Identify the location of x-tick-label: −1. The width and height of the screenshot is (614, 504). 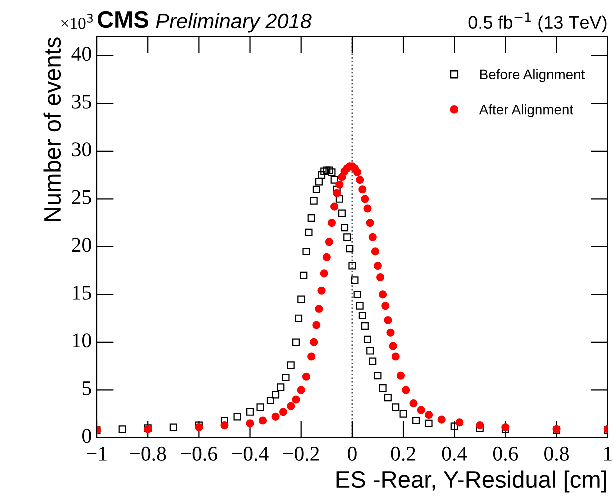
(96, 454).